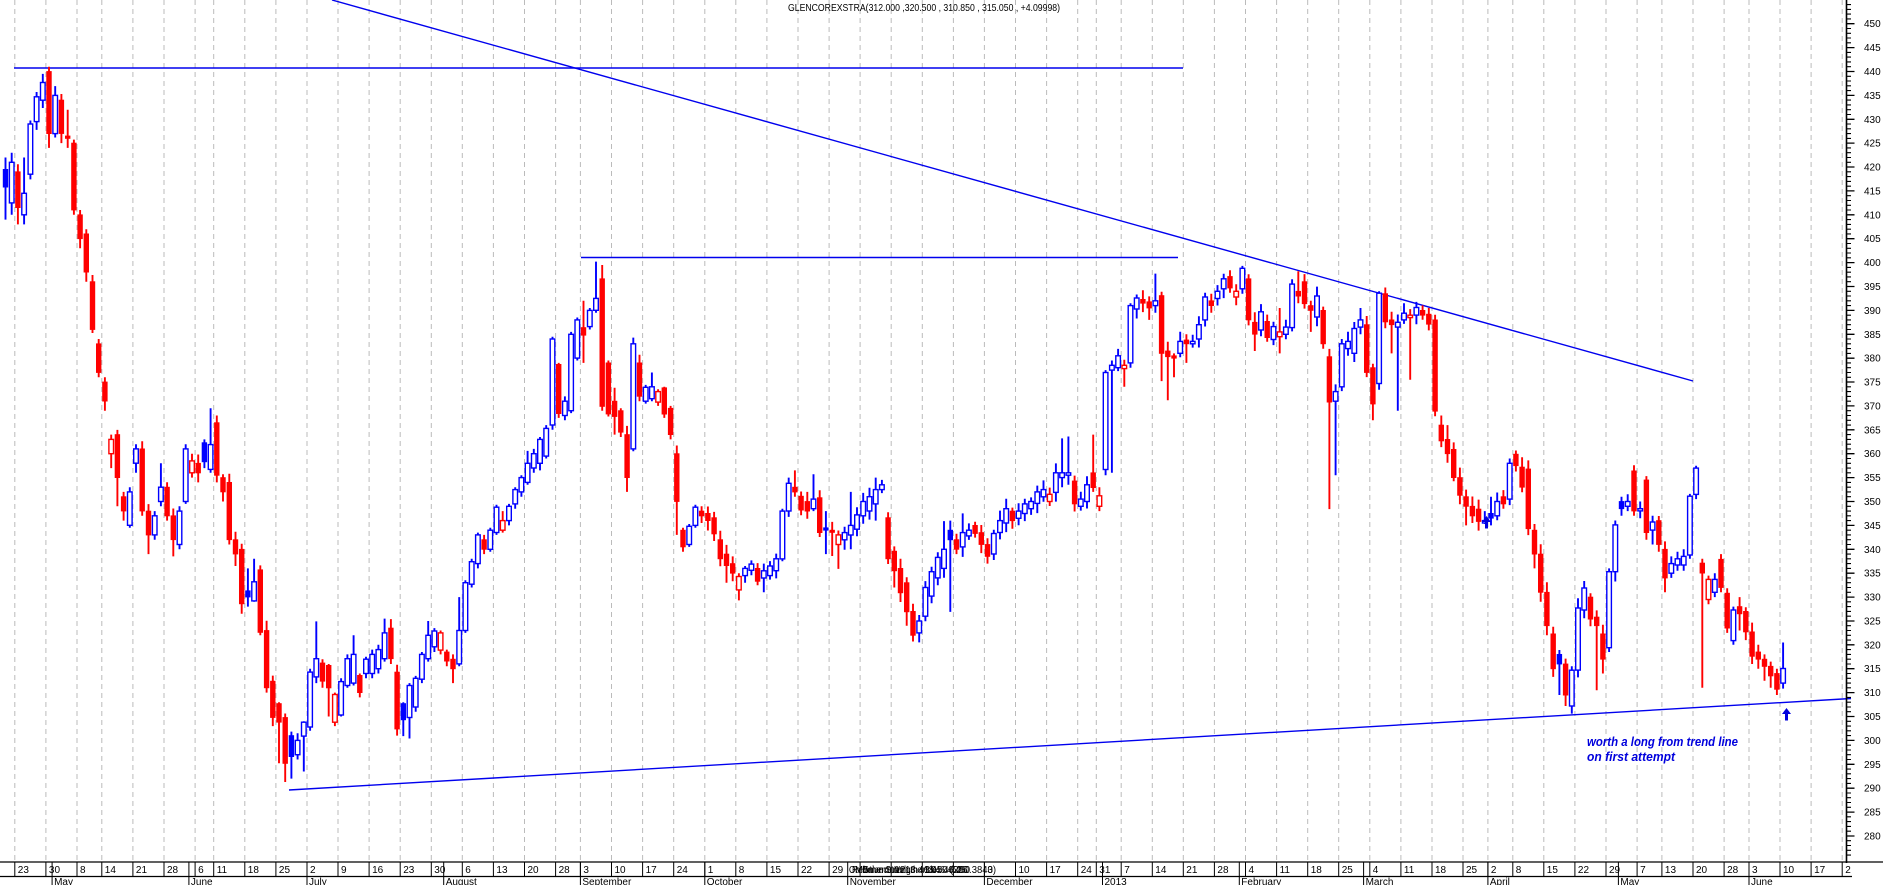 The width and height of the screenshot is (1883, 885). I want to click on svg-text: 330, so click(1872, 598).